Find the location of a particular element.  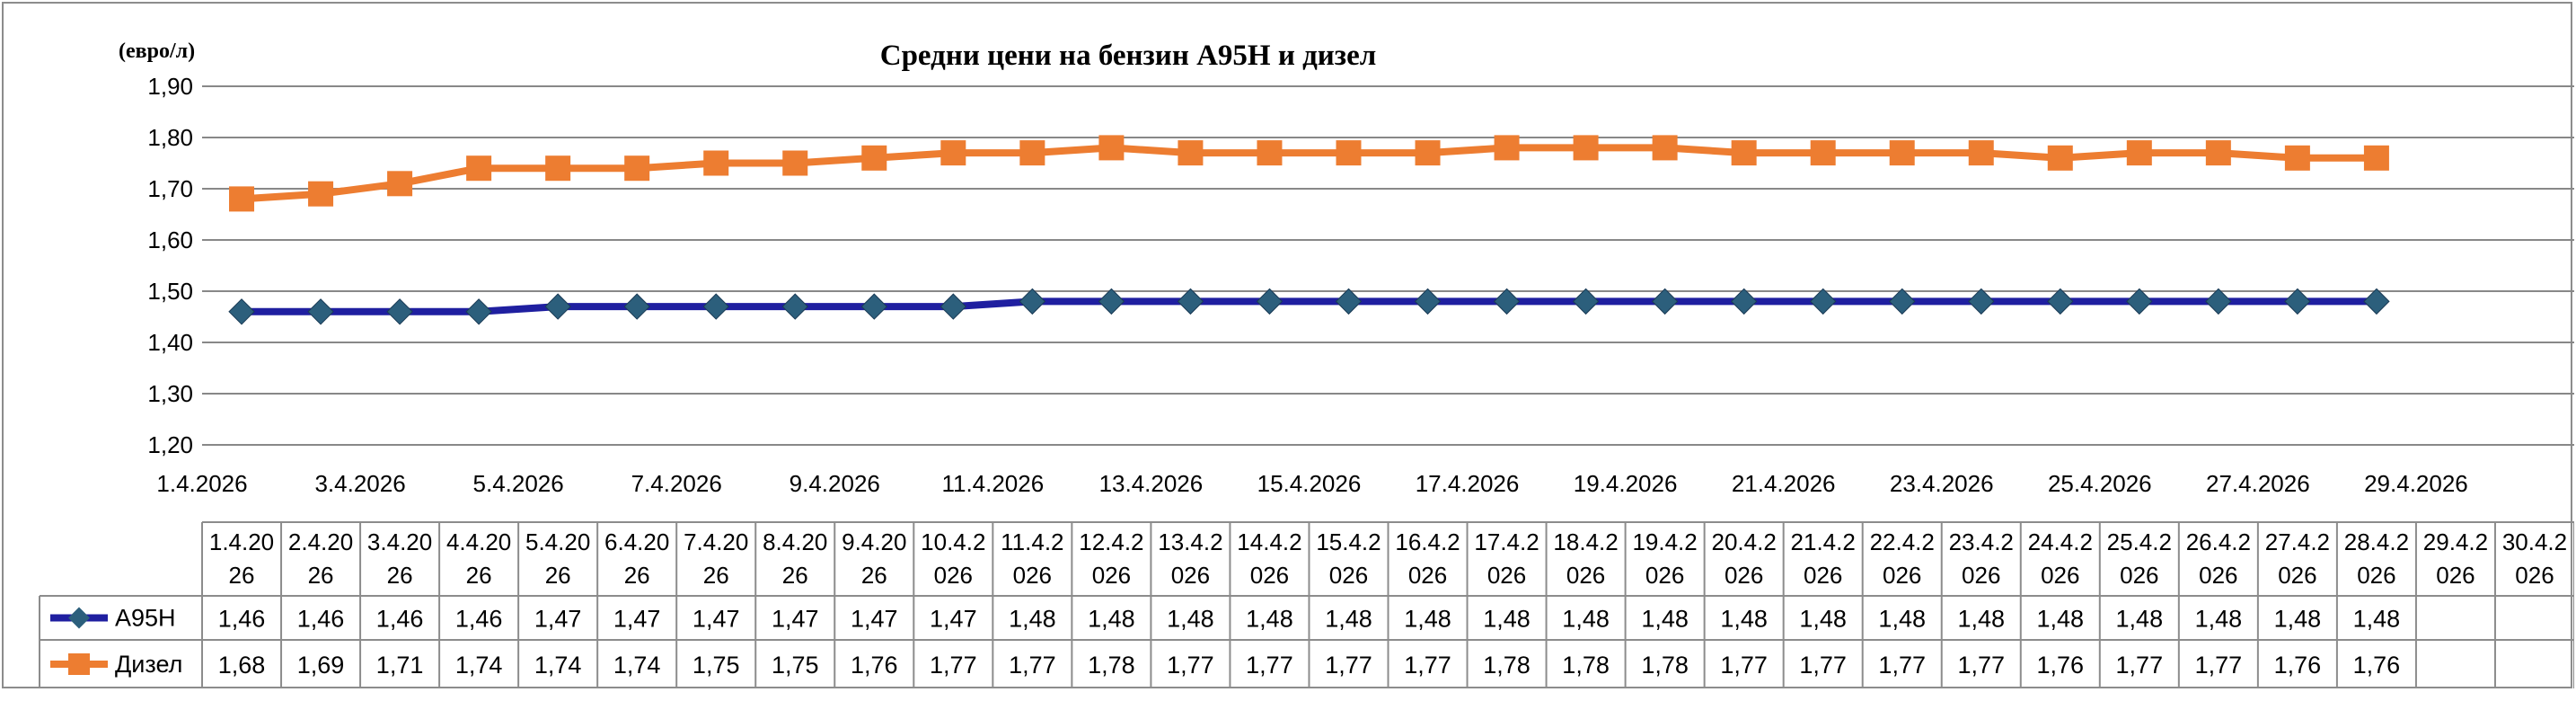

x-tick-label: 13.4.2026 is located at coordinates (1151, 484).